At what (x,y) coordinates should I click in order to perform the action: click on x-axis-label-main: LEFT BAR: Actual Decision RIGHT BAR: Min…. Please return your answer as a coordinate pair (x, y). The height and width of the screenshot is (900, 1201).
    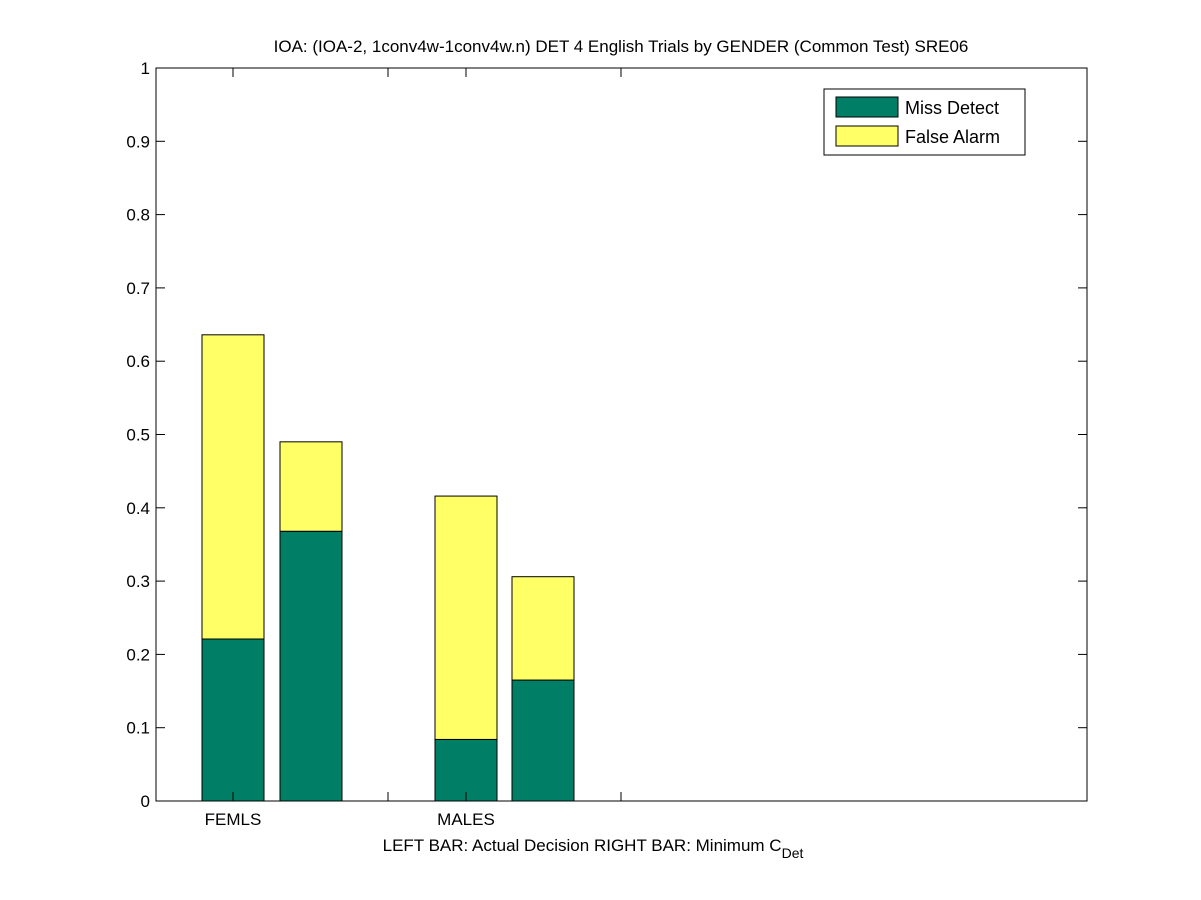
    Looking at the image, I should click on (582, 845).